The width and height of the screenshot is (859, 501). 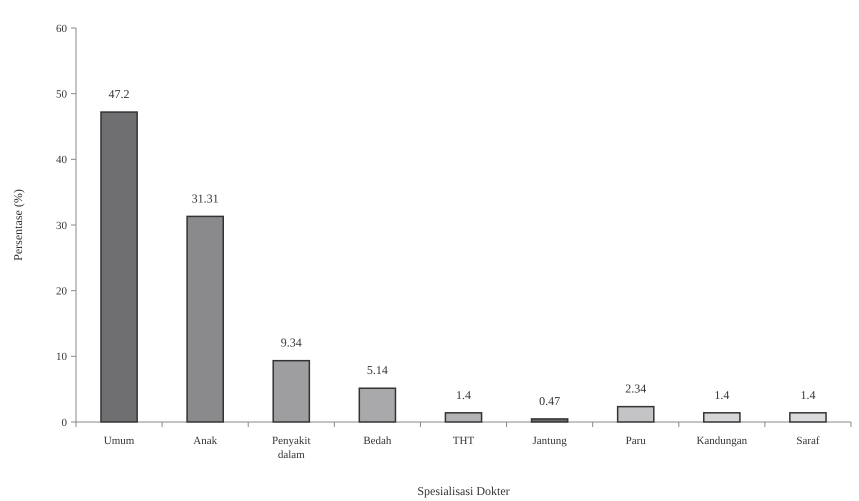 I want to click on y-tick-label: 20, so click(x=62, y=292).